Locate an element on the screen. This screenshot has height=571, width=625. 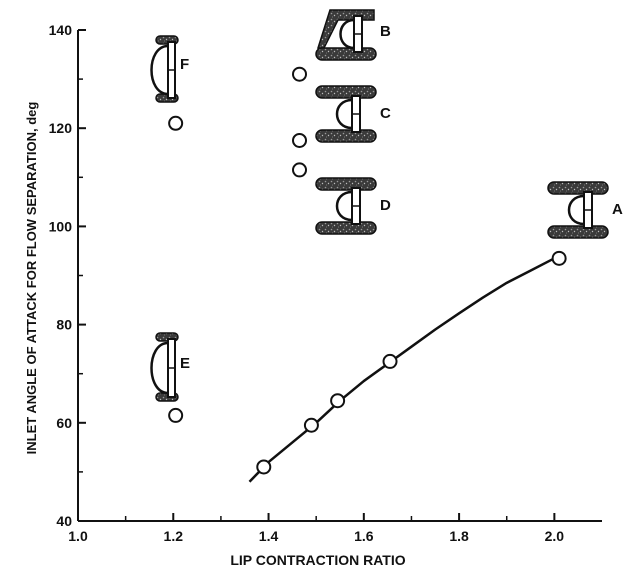
inlet-sketch-e: E is located at coordinates (170, 367).